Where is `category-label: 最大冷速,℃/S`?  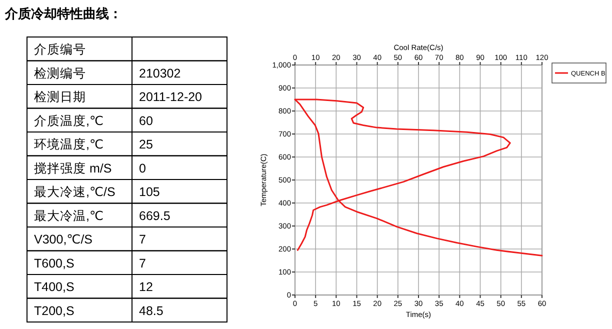 category-label: 最大冷速,℃/S is located at coordinates (75, 192).